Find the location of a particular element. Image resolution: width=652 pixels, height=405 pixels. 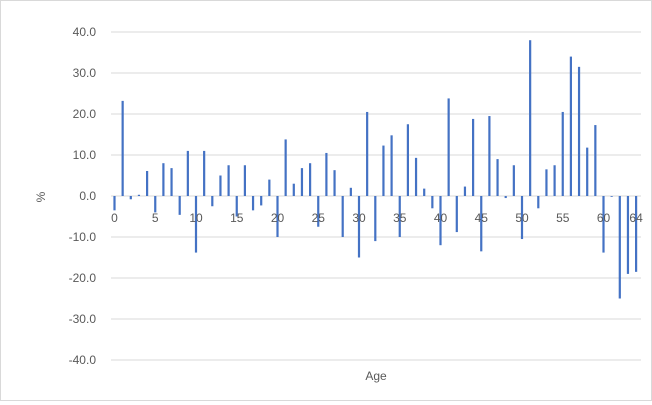

x-tick-label: 15 is located at coordinates (237, 218).